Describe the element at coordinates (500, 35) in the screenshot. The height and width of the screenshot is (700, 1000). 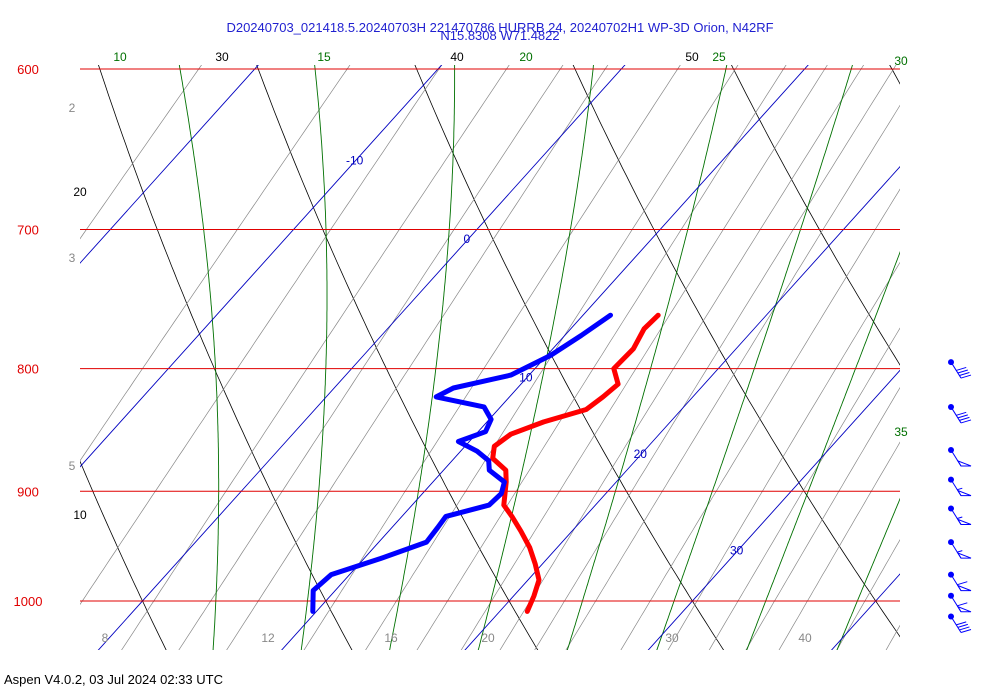
I see `chart-subtitle: N15.8308 W71.4822` at that location.